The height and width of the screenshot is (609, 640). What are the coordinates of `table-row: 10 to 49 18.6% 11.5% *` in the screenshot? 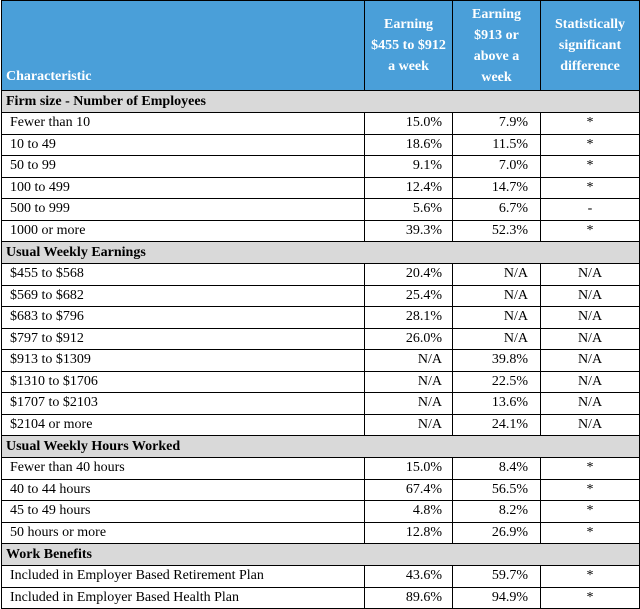 It's located at (320, 144).